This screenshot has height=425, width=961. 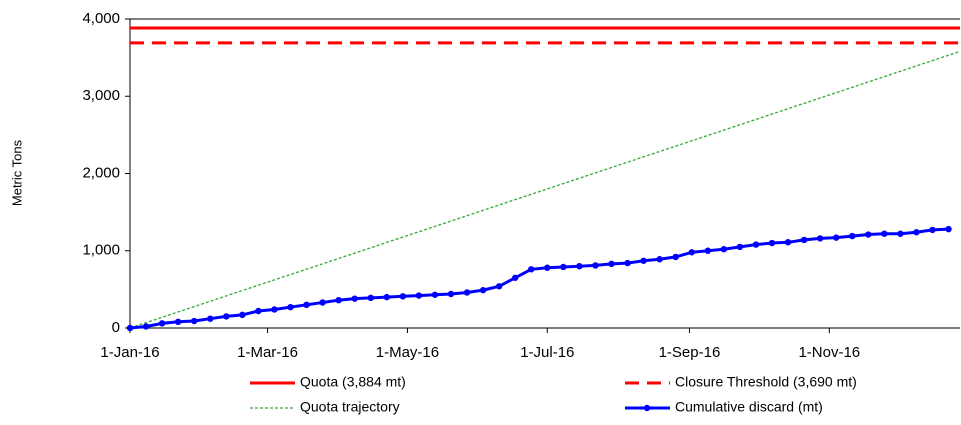 What do you see at coordinates (647, 408) in the screenshot?
I see `legend-marker` at bounding box center [647, 408].